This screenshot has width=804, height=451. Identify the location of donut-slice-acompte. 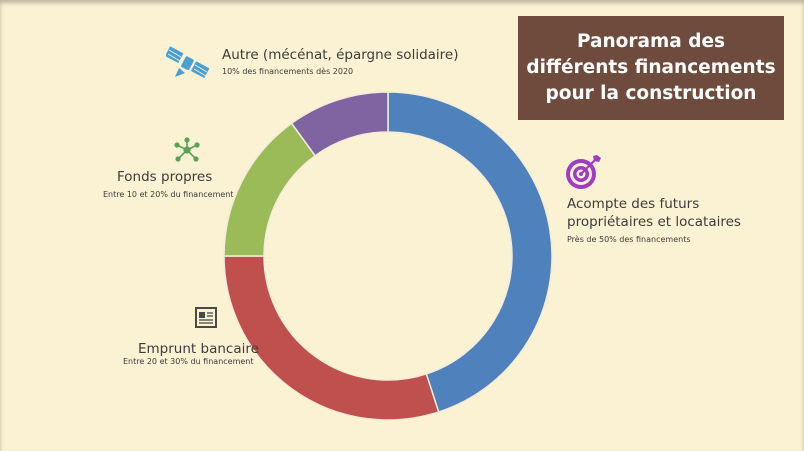
(470, 252).